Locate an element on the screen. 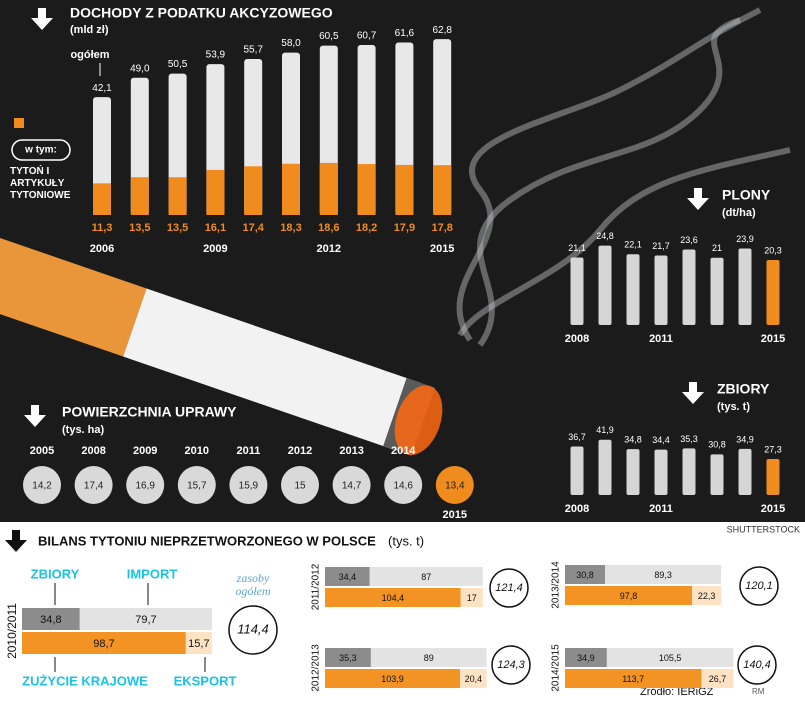 The width and height of the screenshot is (805, 701). total-label: 114,4 is located at coordinates (253, 628).